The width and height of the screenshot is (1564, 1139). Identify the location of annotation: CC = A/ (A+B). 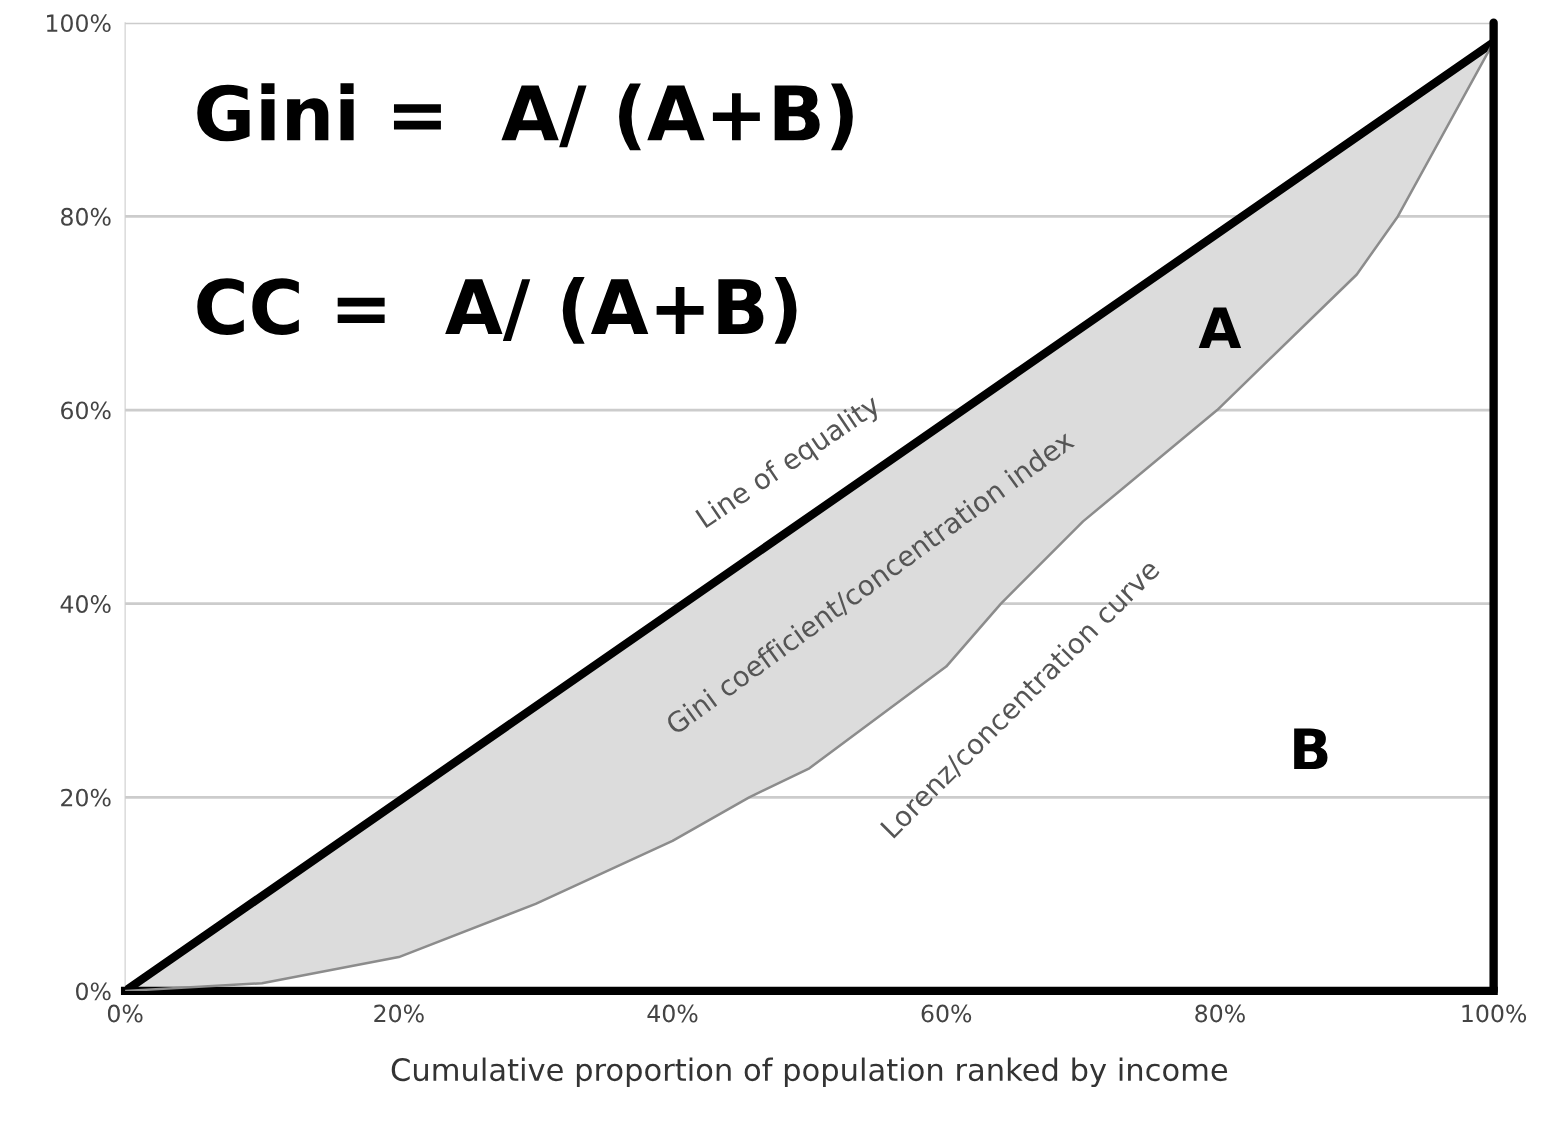
(497, 310).